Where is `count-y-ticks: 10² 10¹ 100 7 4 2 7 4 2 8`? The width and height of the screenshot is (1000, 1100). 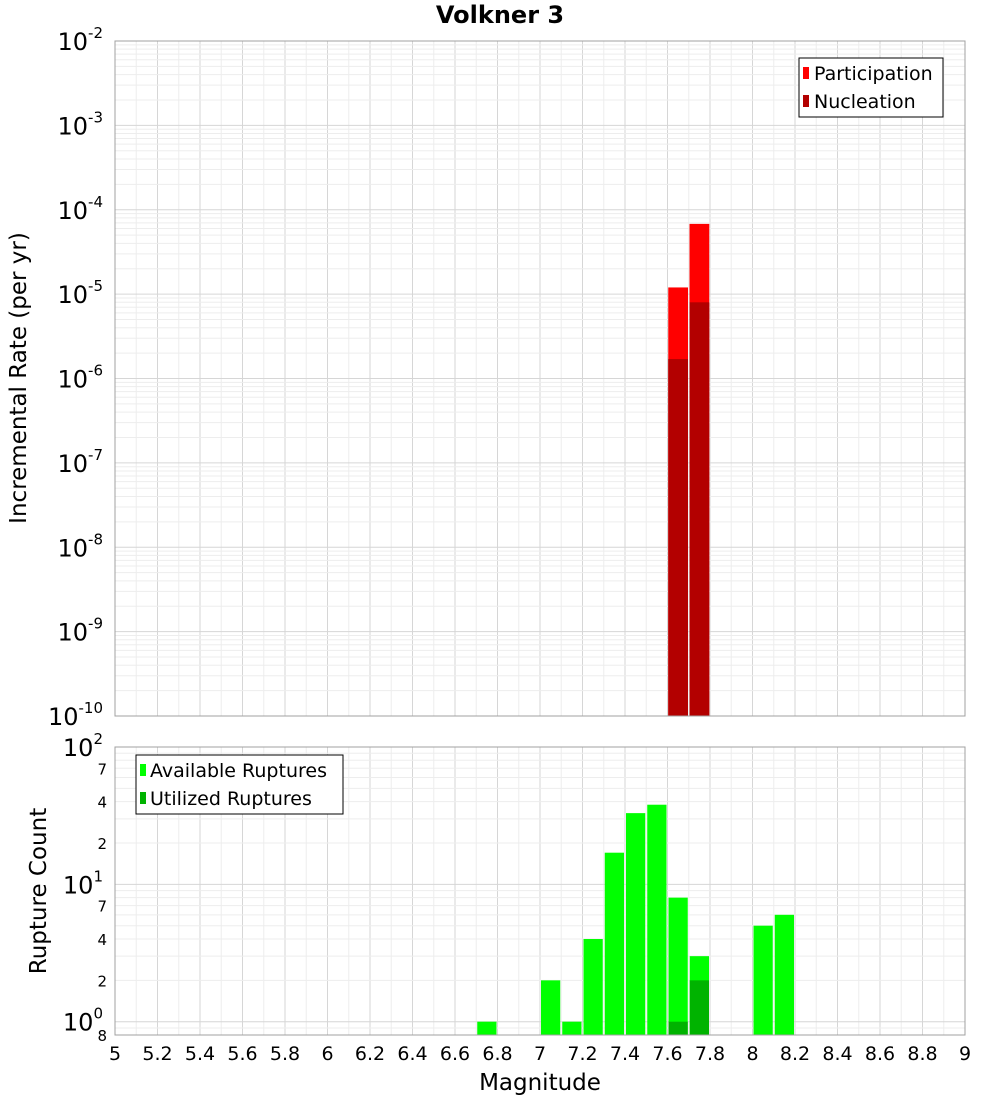
count-y-ticks: 10² 10¹ 100 7 4 2 7 4 2 8 is located at coordinates (85, 887).